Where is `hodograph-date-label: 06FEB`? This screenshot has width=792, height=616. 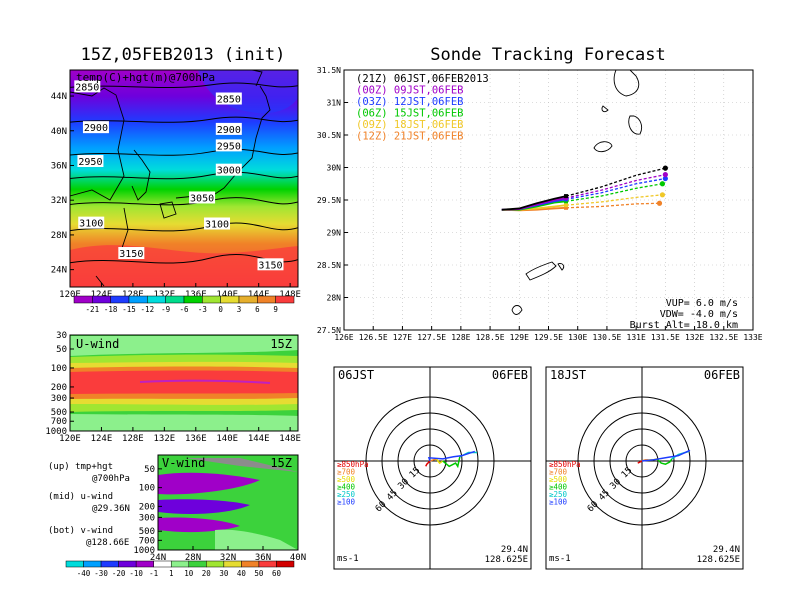 hodograph-date-label: 06FEB is located at coordinates (510, 375).